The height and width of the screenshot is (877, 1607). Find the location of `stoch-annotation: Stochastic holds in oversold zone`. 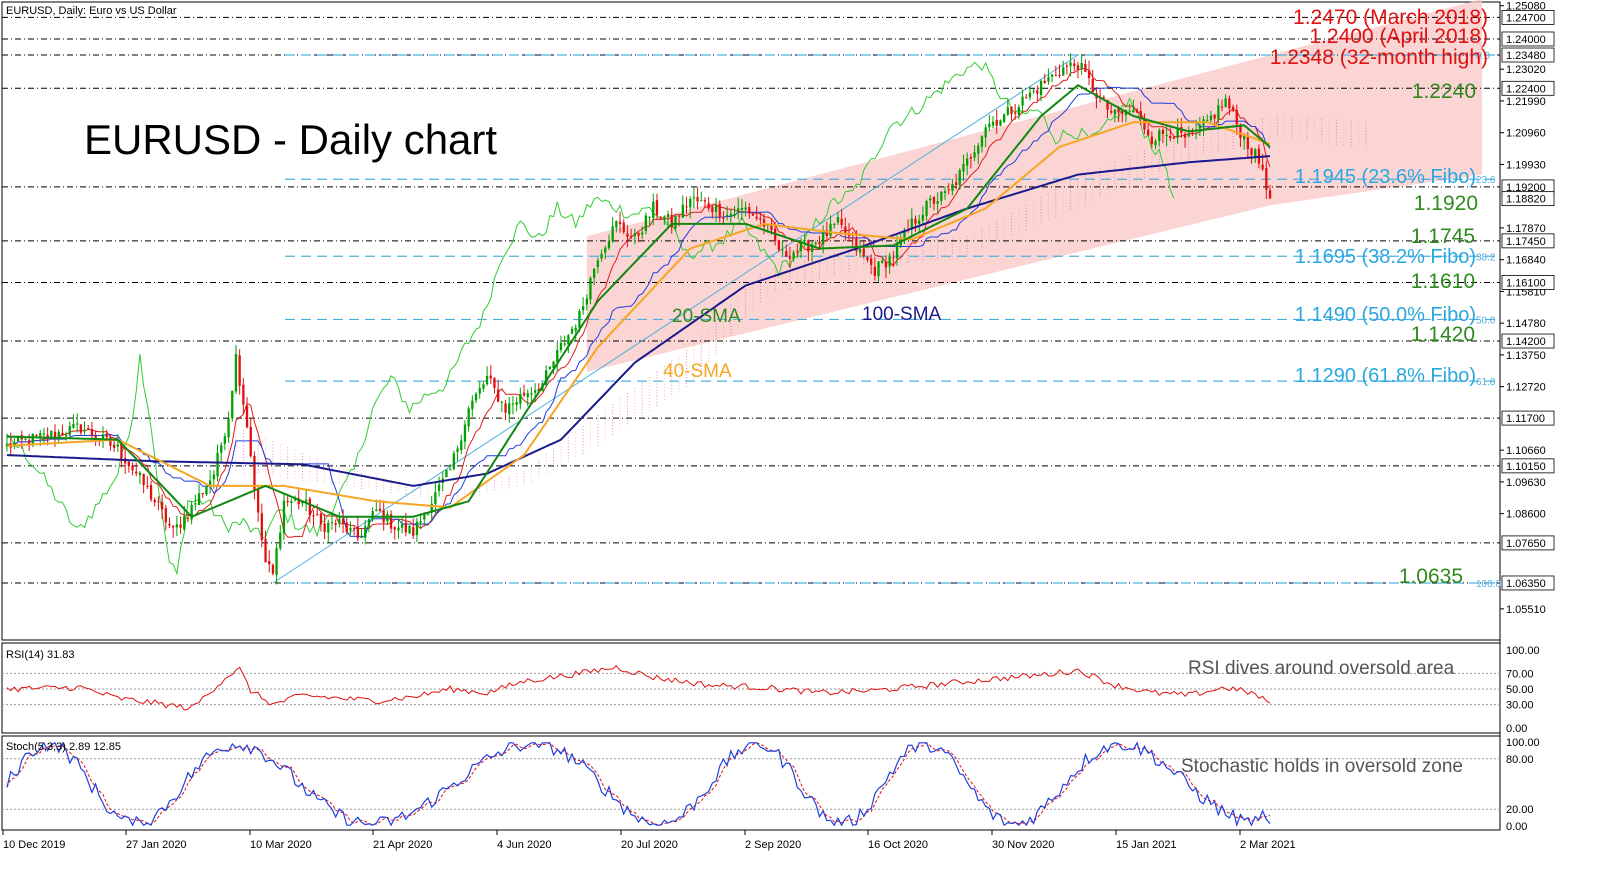

stoch-annotation: Stochastic holds in oversold zone is located at coordinates (1322, 766).